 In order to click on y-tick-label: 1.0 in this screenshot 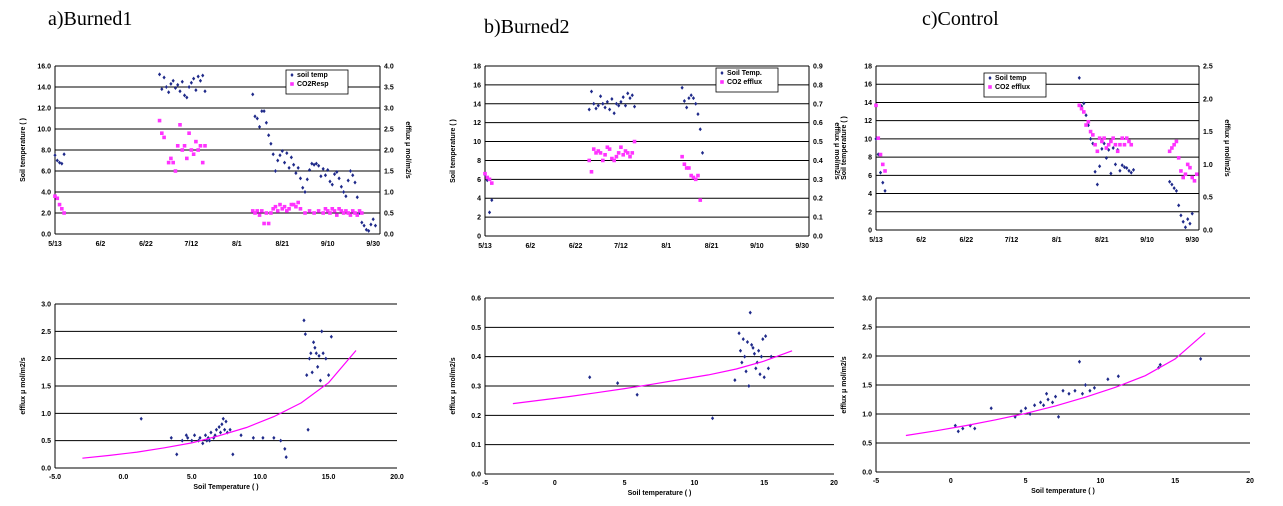, I will do `click(867, 415)`.